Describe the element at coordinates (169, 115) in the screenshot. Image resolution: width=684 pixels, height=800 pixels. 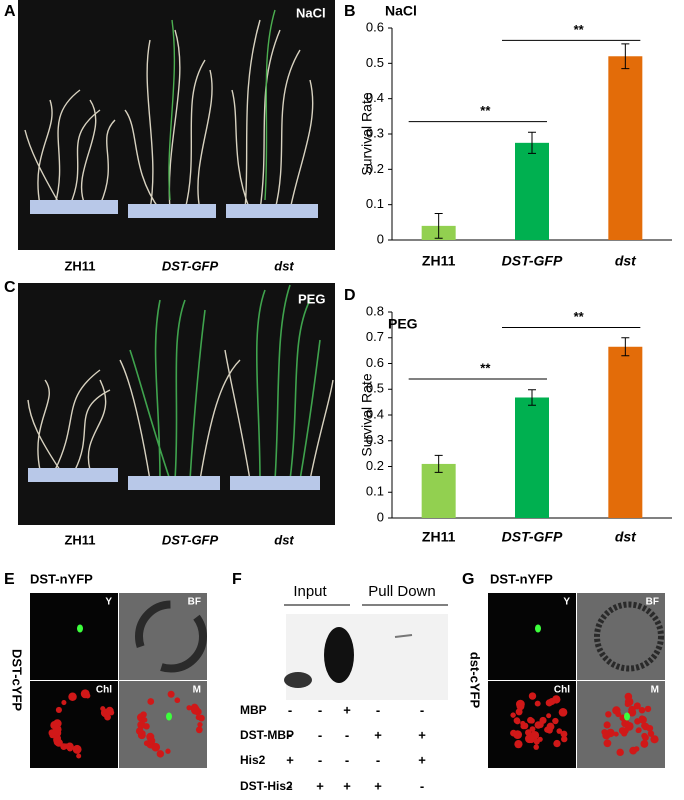
I see `plants` at that location.